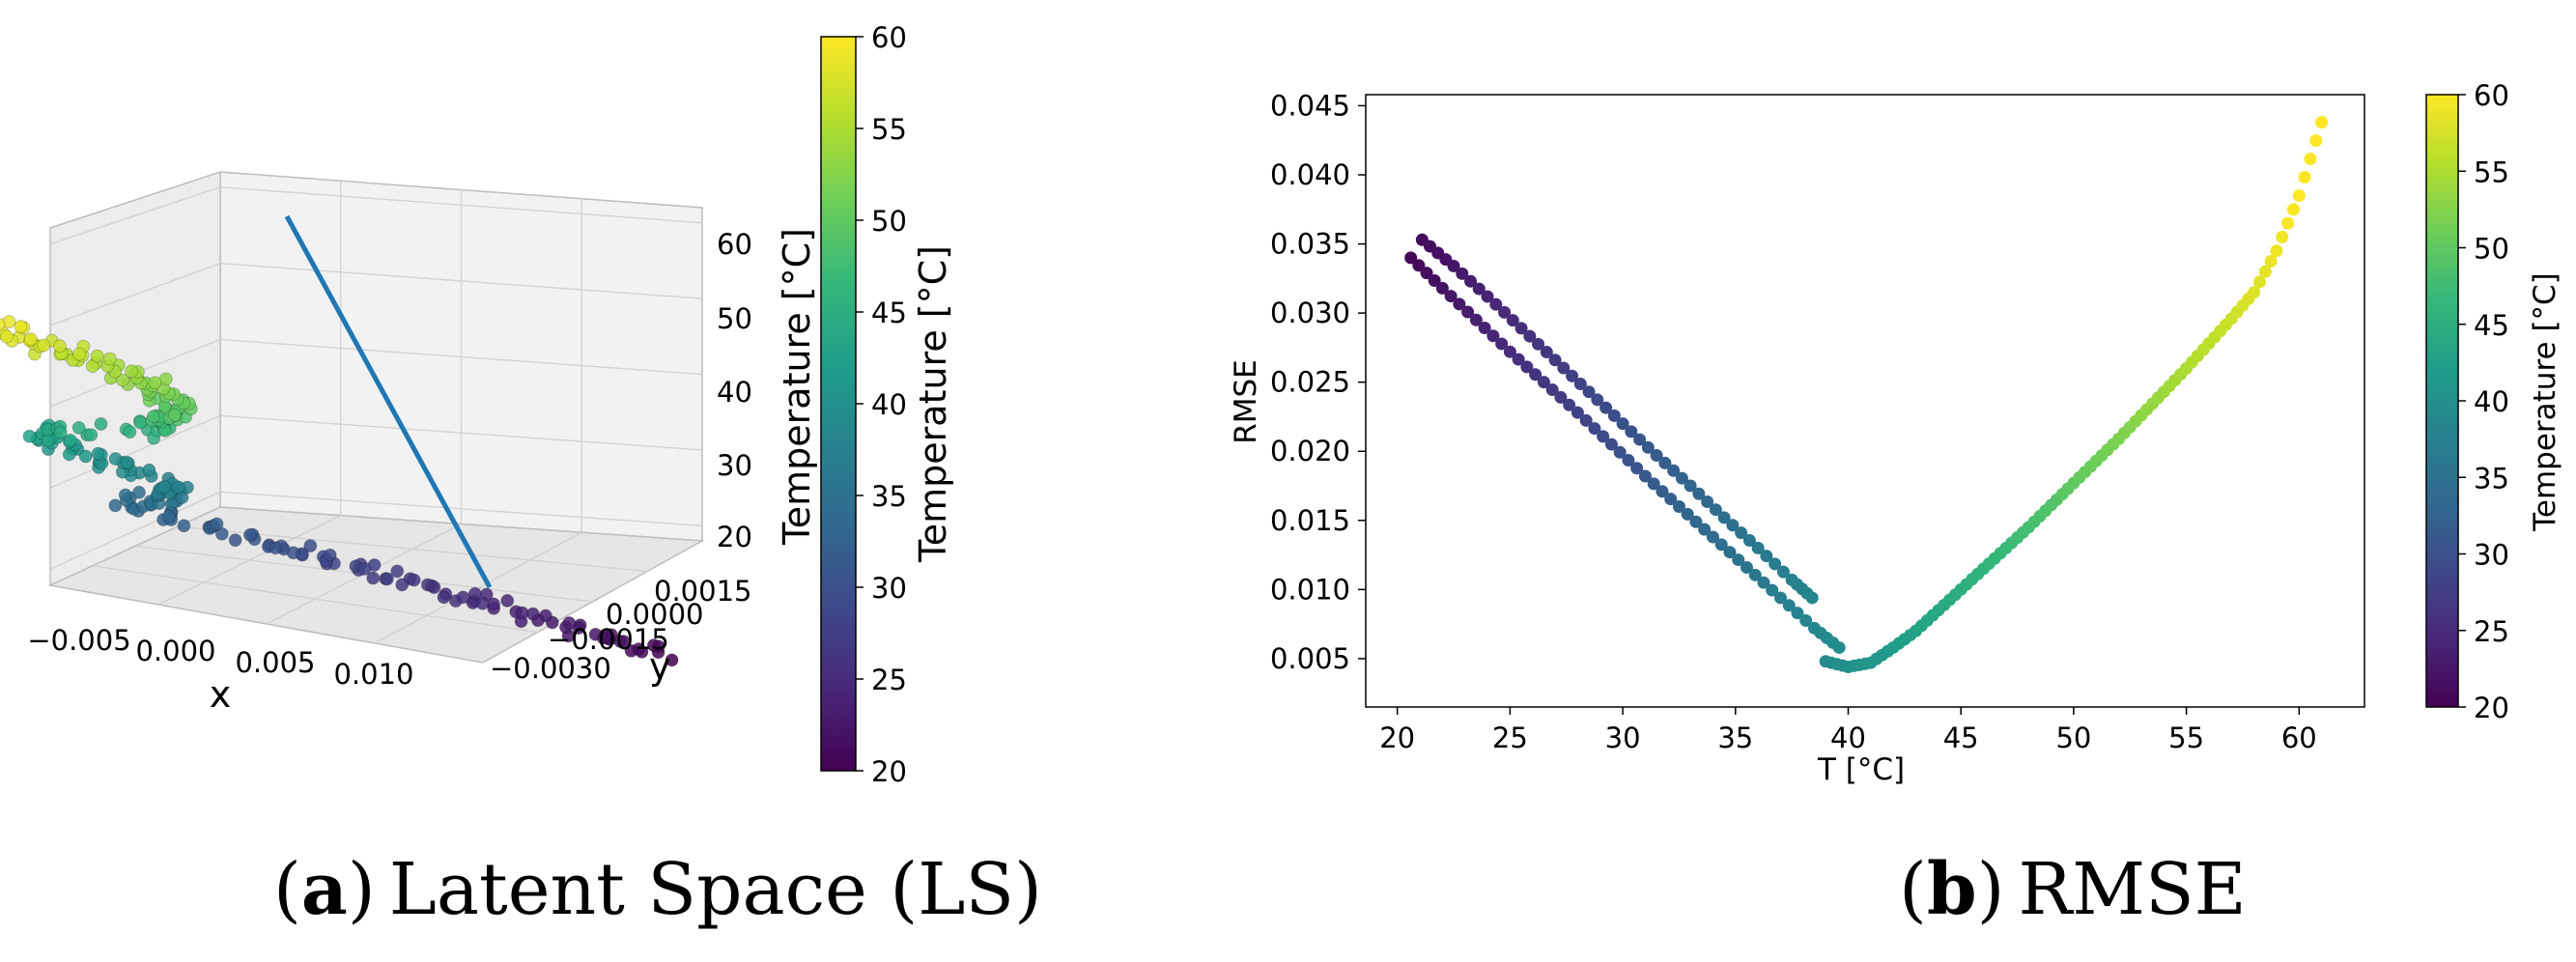  Describe the element at coordinates (933, 404) in the screenshot. I see `colorbar-a-label: Temperature [°C]` at that location.